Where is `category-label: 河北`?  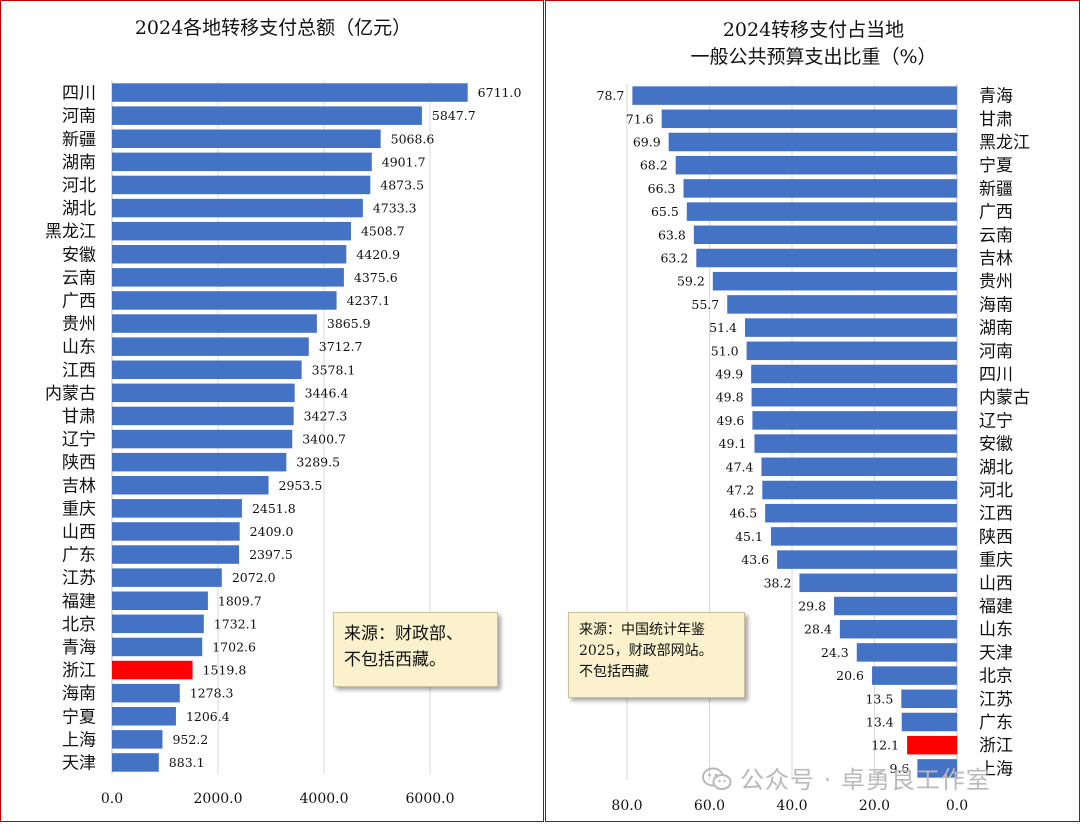
category-label: 河北 is located at coordinates (996, 491).